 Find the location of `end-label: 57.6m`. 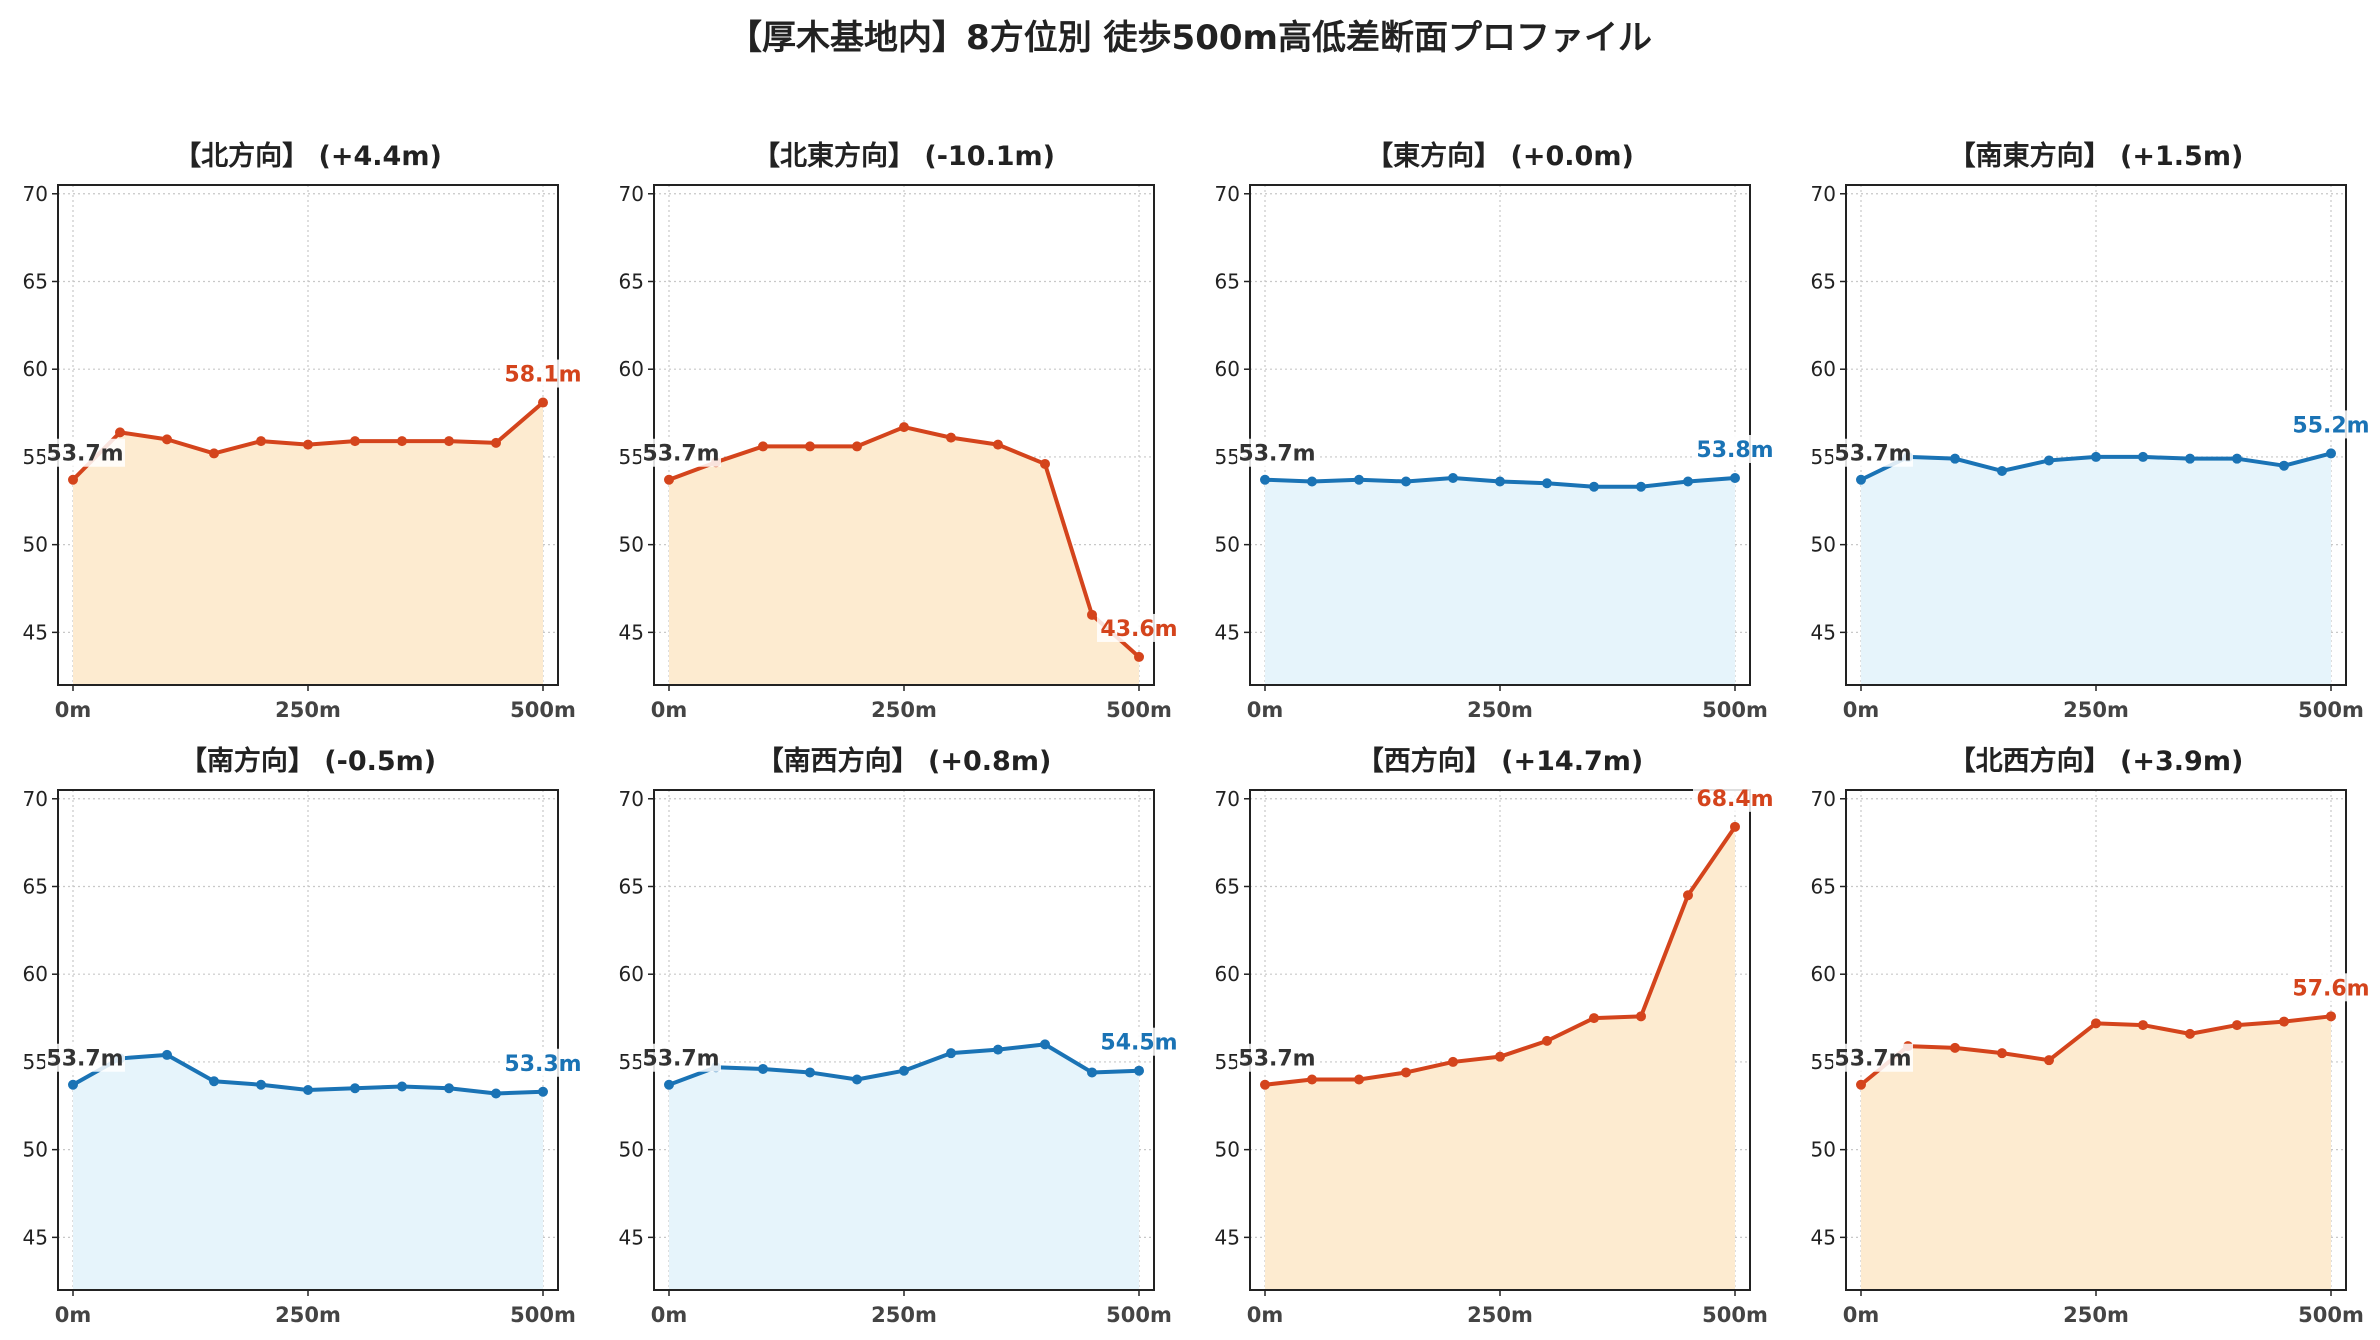

end-label: 57.6m is located at coordinates (2330, 988).